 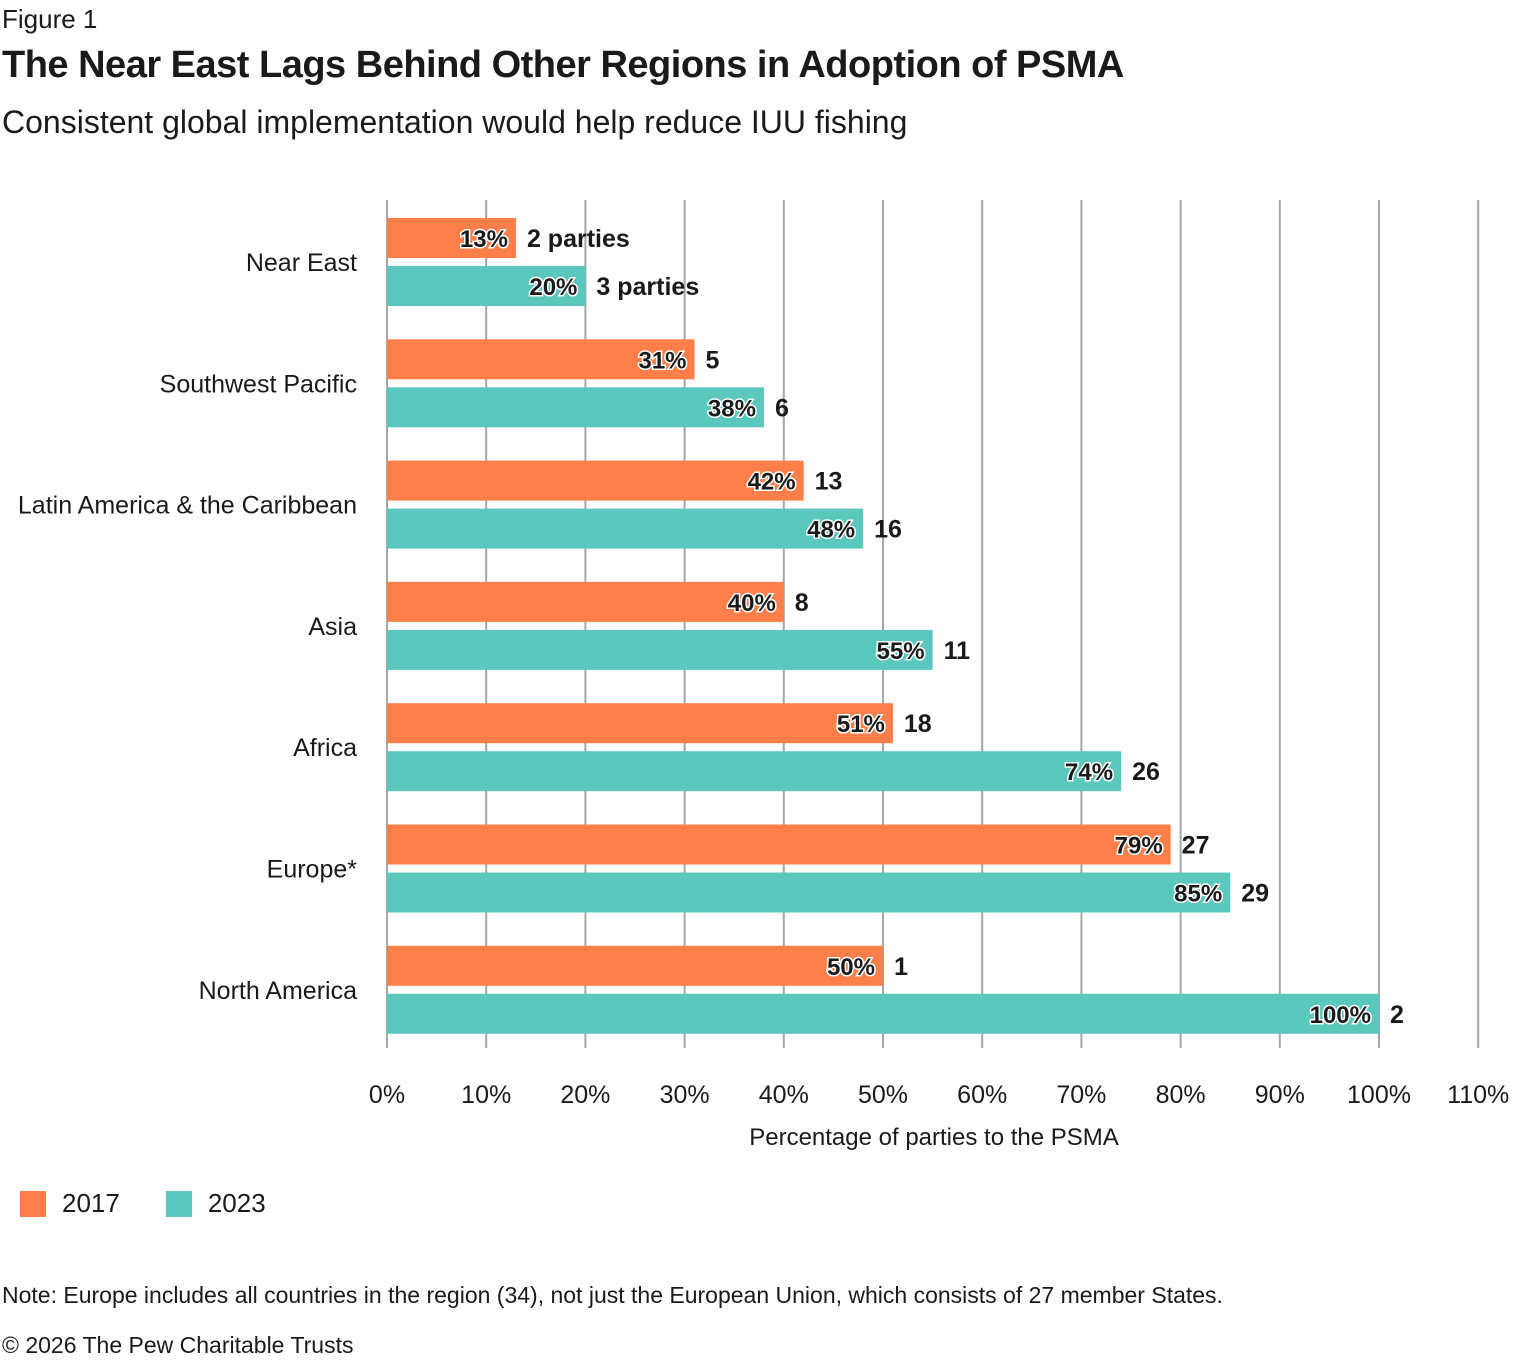 What do you see at coordinates (1397, 1015) in the screenshot?
I see `bar-count-label: 2` at bounding box center [1397, 1015].